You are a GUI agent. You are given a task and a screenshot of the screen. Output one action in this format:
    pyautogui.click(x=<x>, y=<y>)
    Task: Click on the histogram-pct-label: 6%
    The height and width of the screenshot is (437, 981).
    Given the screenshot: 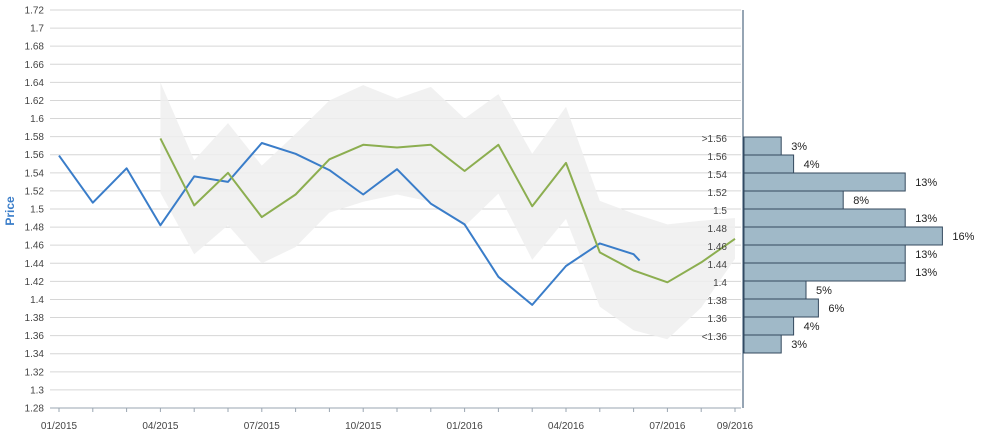 What is the action you would take?
    pyautogui.click(x=836, y=309)
    